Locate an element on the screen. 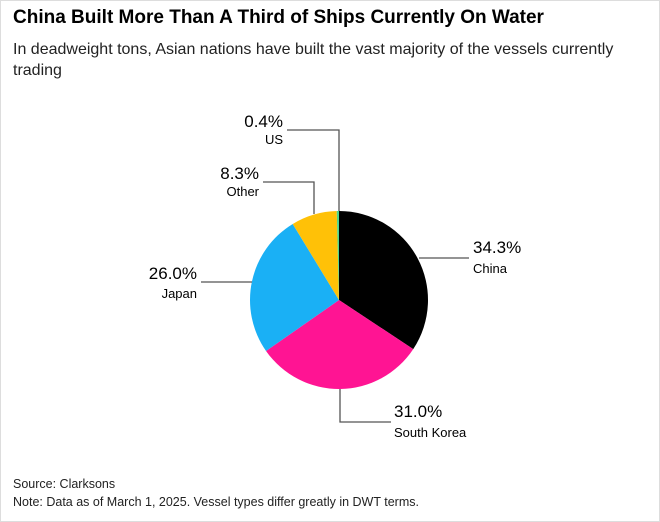 The height and width of the screenshot is (522, 660). pie-slice-us is located at coordinates (337, 255).